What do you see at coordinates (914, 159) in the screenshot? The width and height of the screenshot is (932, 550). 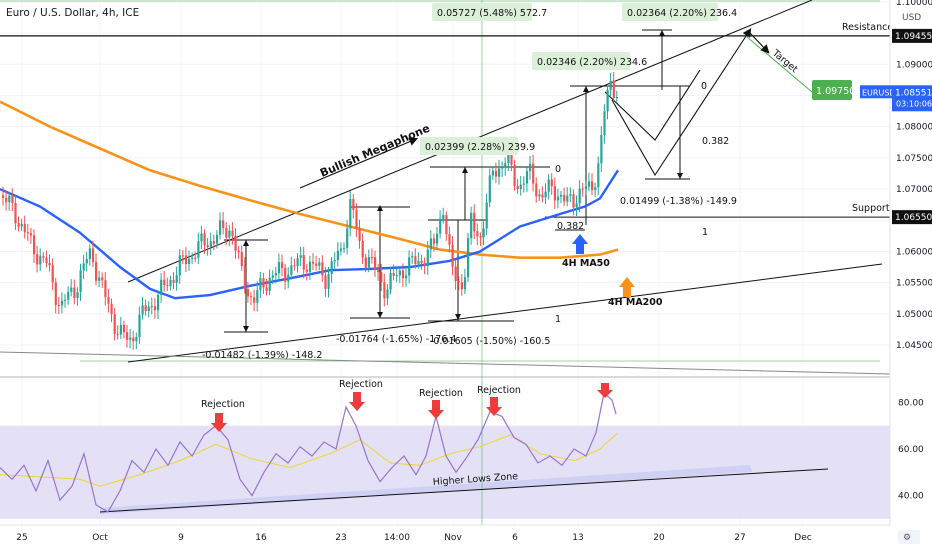 I see `price-tick-5: 1.07500` at bounding box center [914, 159].